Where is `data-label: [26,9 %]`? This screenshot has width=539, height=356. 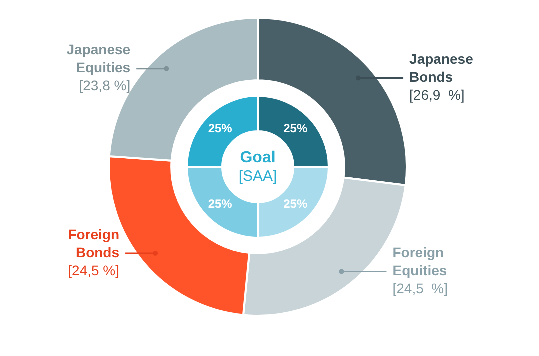 data-label: [26,9 %] is located at coordinates (437, 95).